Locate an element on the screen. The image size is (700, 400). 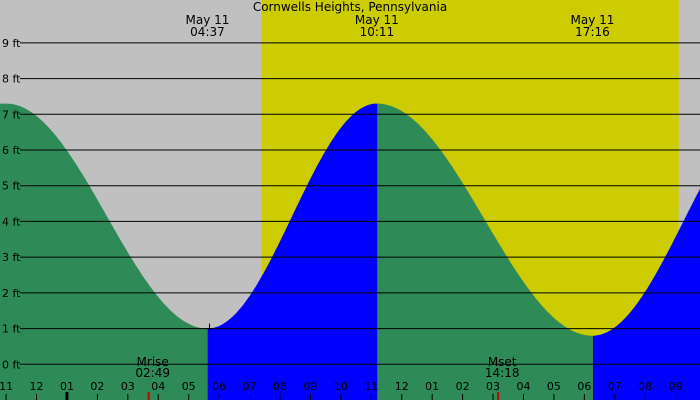
moon-label-0: Mrise is located at coordinates (153, 362).